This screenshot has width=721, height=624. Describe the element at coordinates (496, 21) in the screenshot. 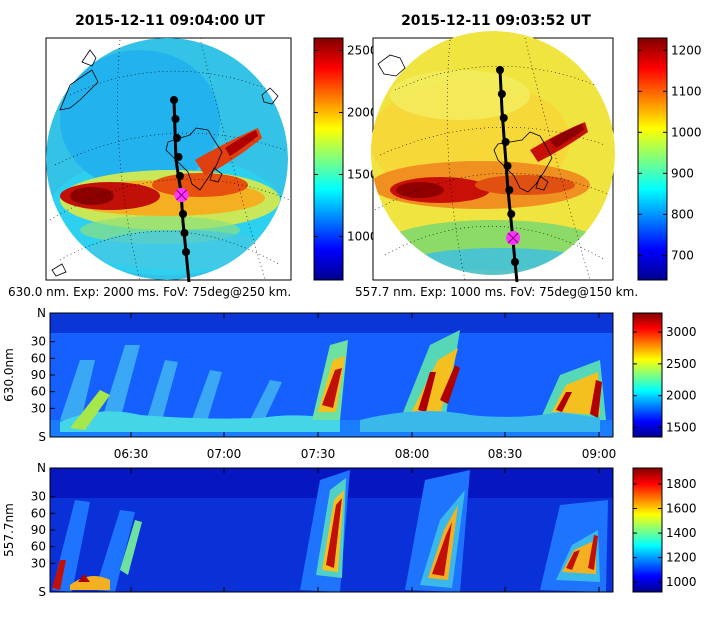

I see `panel-b-title: 2015-12-11 09:03:52 UT` at that location.